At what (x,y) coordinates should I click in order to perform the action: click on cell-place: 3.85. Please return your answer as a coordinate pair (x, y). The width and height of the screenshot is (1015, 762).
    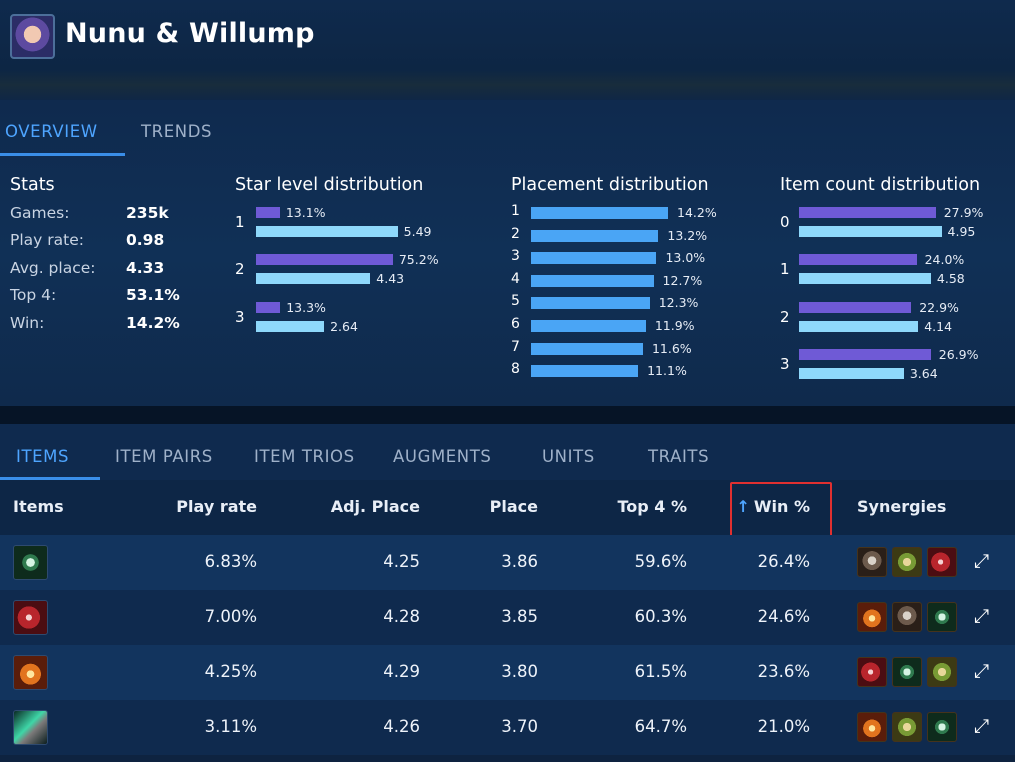
    Looking at the image, I should click on (519, 616).